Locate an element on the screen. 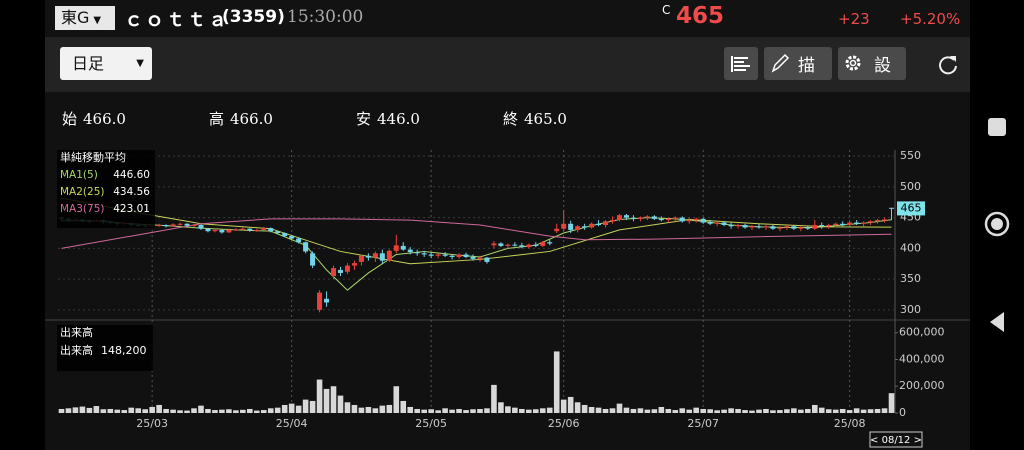 The image size is (1024, 450). ma-legend-name: MA3(75) is located at coordinates (82, 209).